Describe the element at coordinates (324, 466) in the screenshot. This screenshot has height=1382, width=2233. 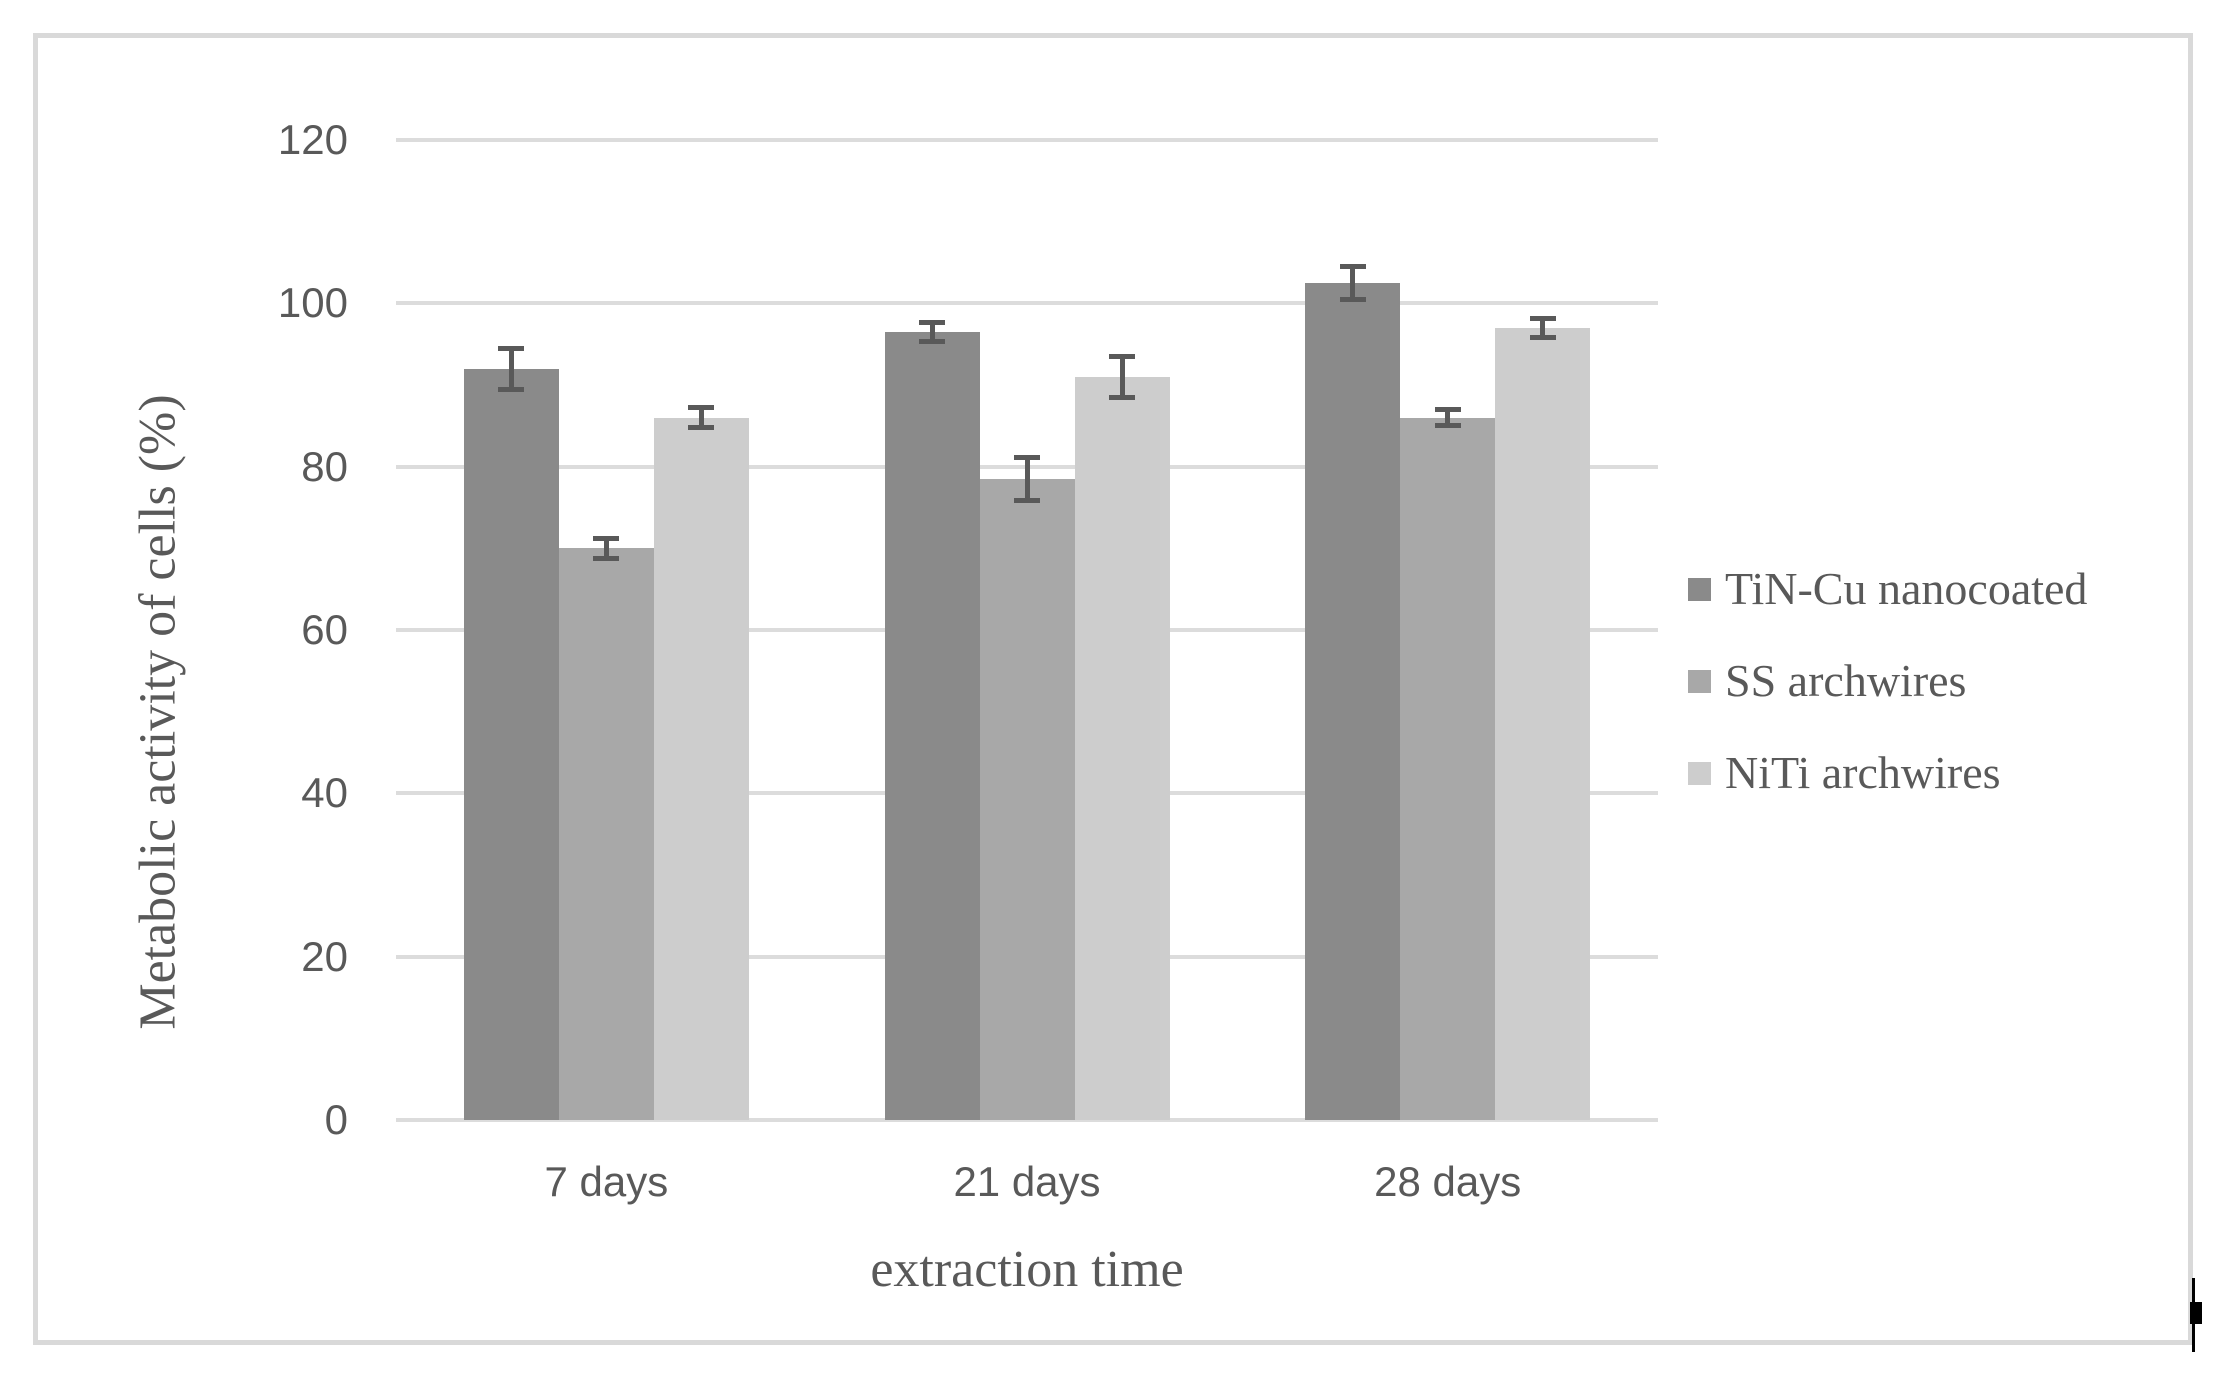
I see `y-tick-label: 80` at that location.